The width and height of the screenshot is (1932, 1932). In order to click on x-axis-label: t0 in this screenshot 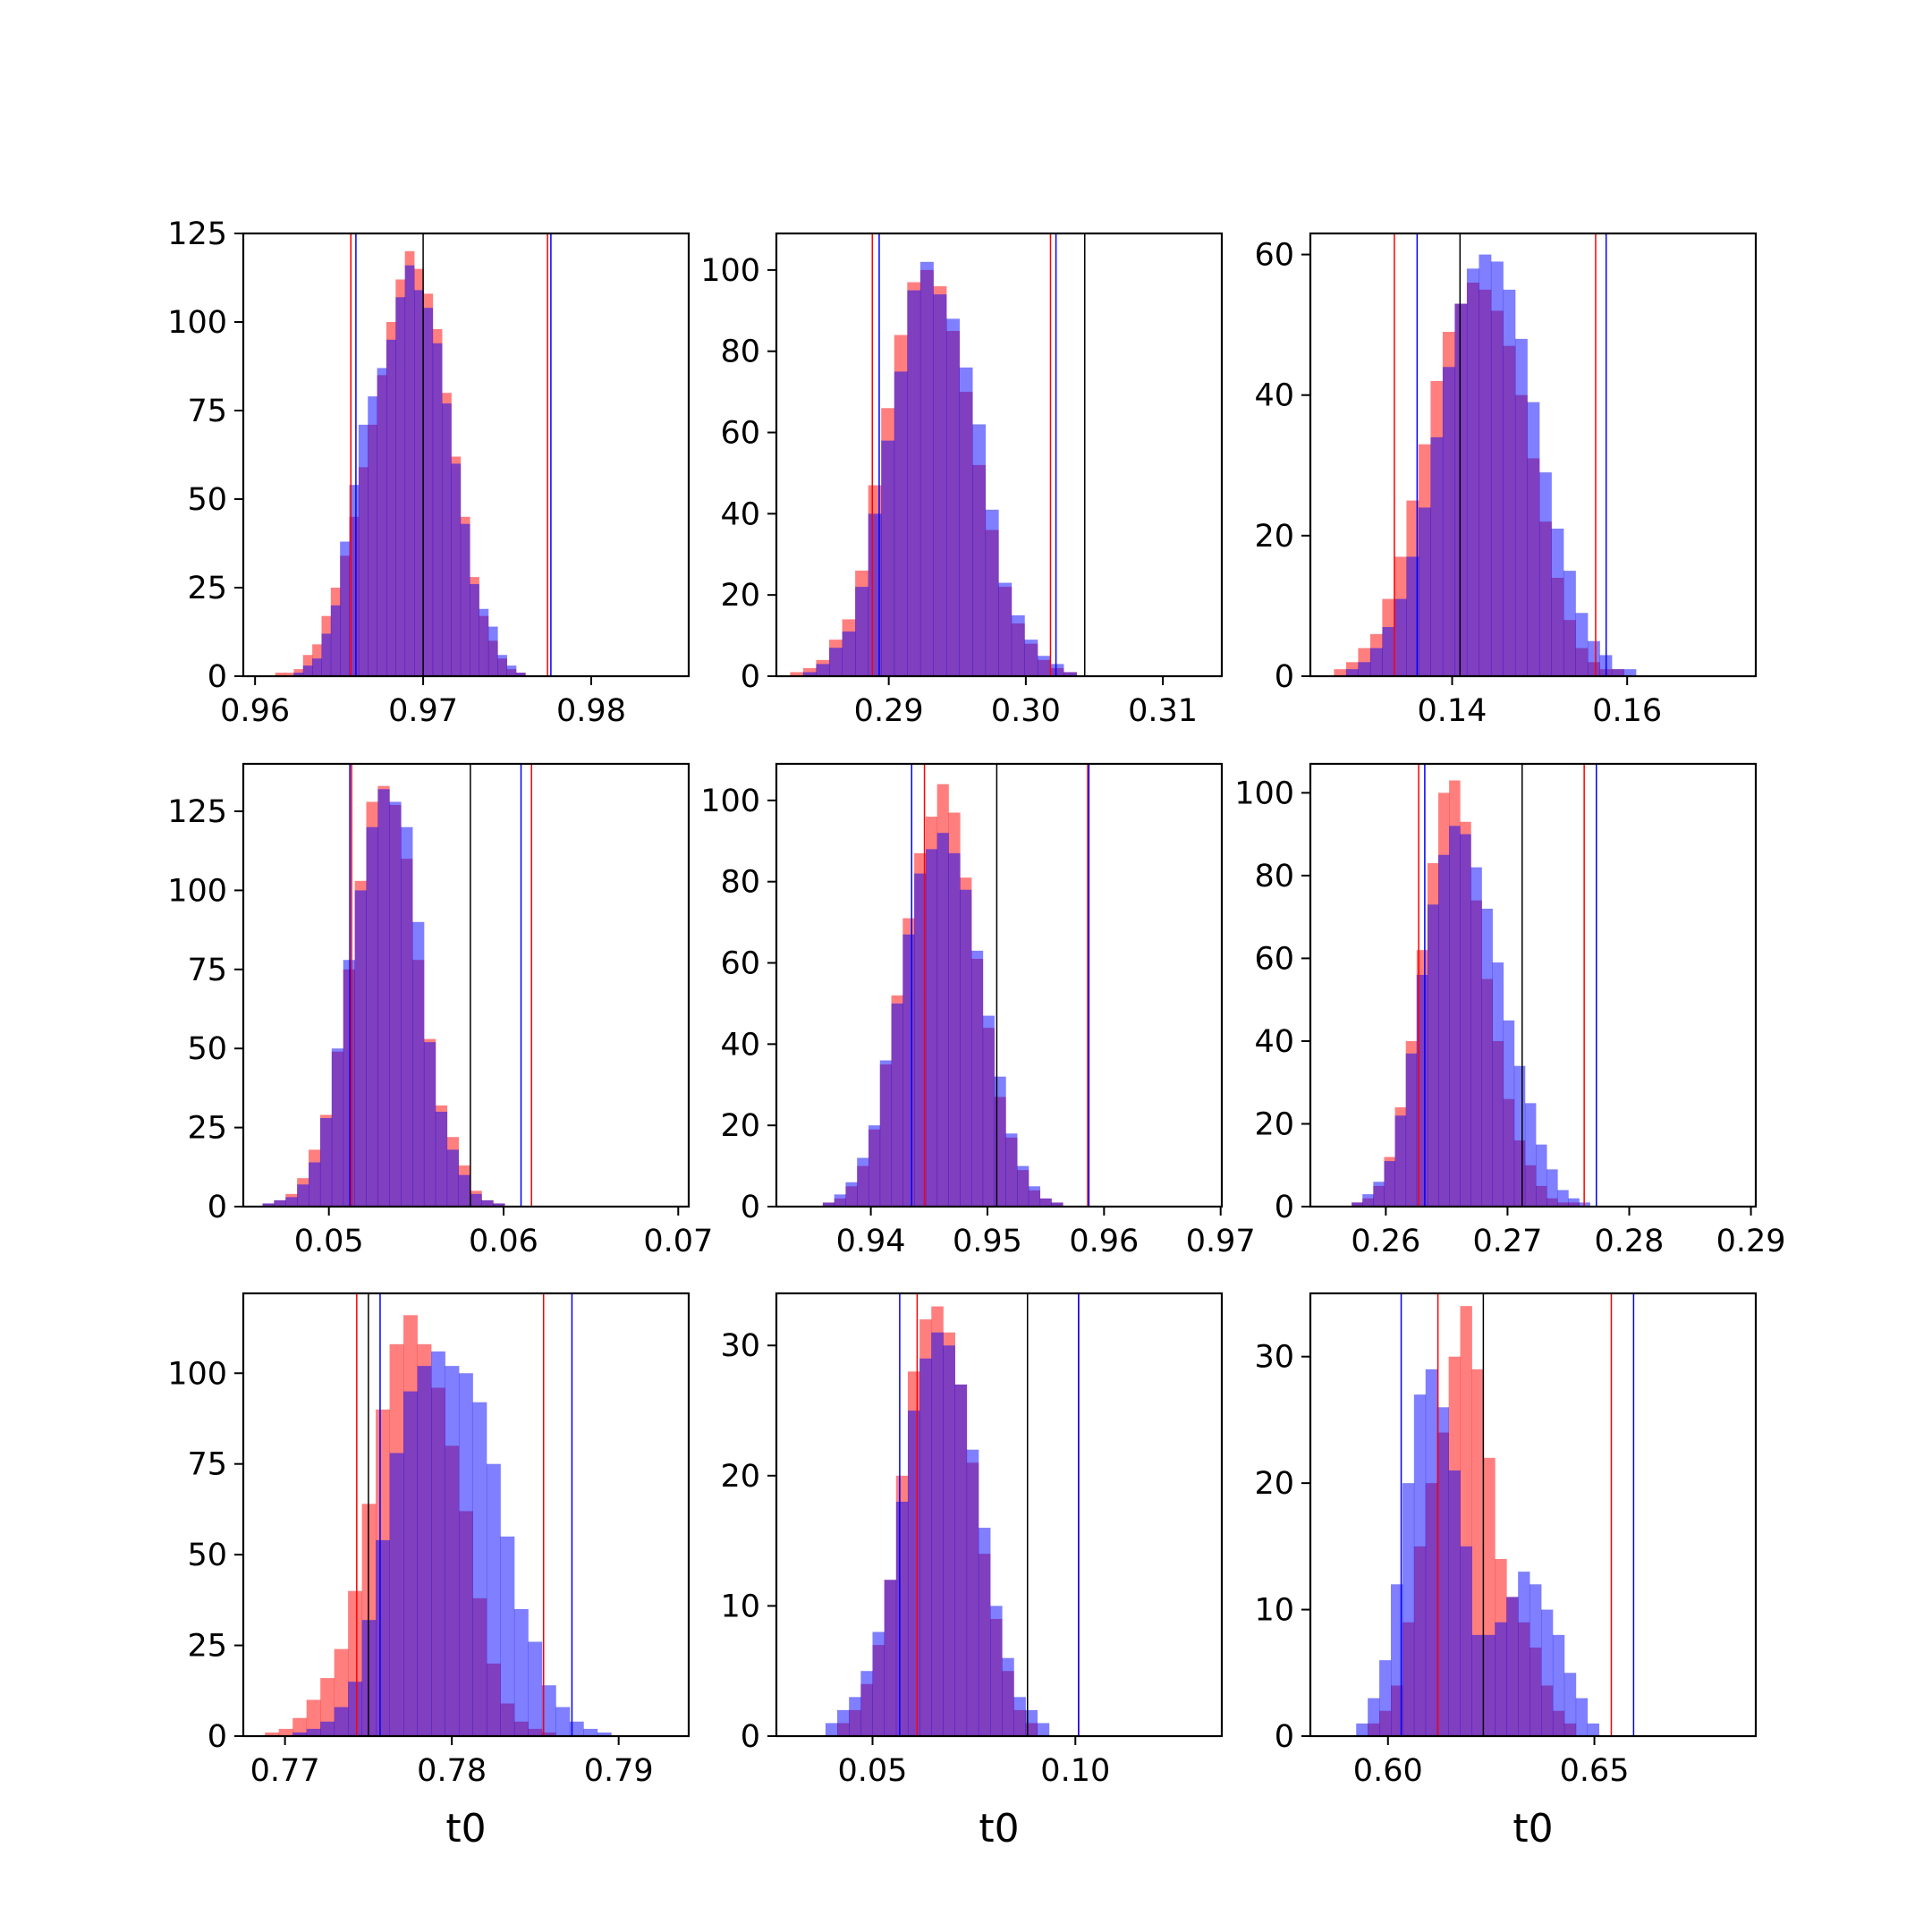, I will do `click(999, 1829)`.